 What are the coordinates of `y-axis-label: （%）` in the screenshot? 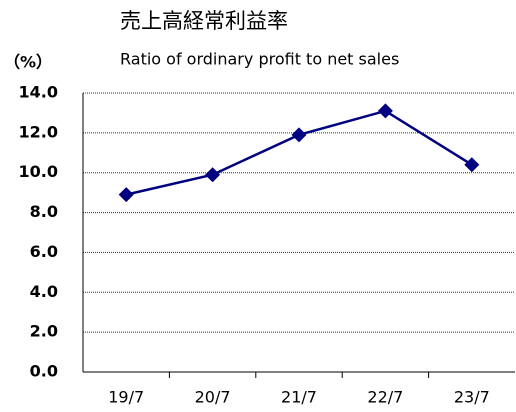 It's located at (28, 62).